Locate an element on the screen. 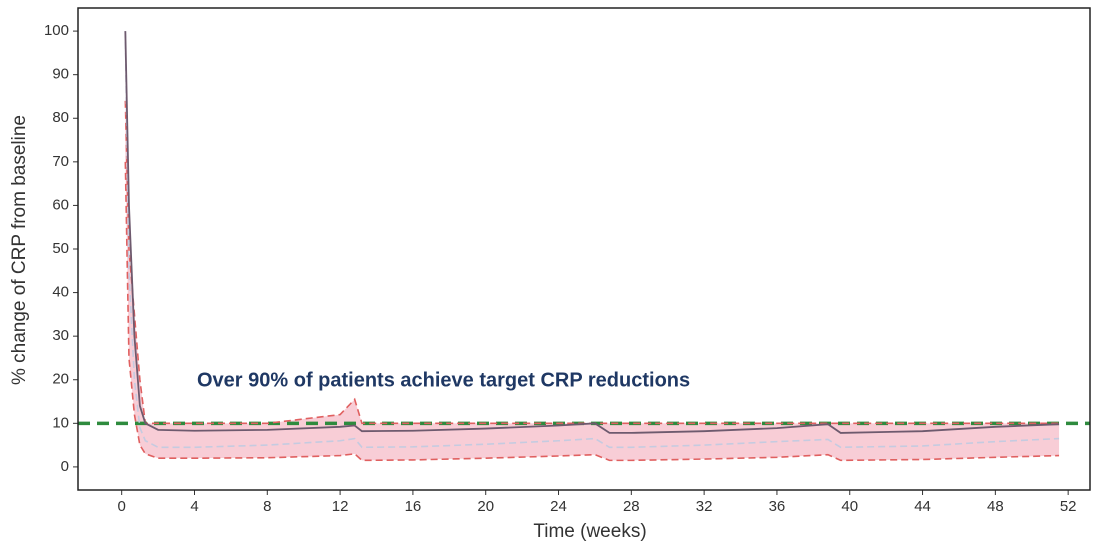 This screenshot has width=1093, height=547. x-tick-label: 12 is located at coordinates (340, 506).